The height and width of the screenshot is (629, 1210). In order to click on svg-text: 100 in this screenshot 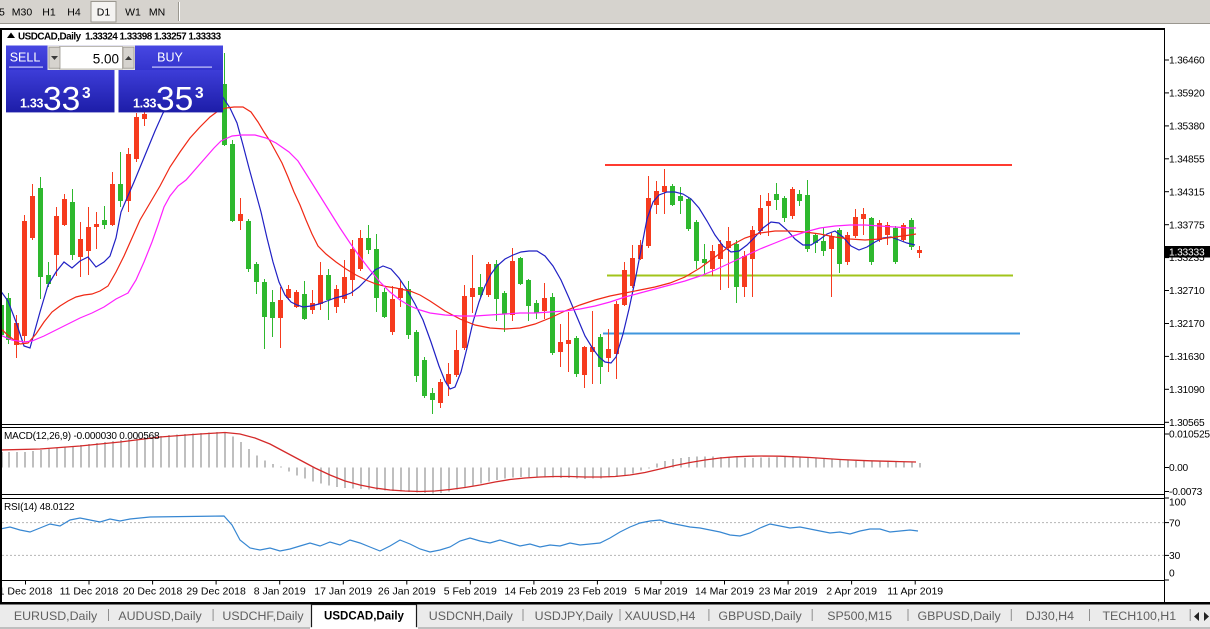, I will do `click(1177, 503)`.